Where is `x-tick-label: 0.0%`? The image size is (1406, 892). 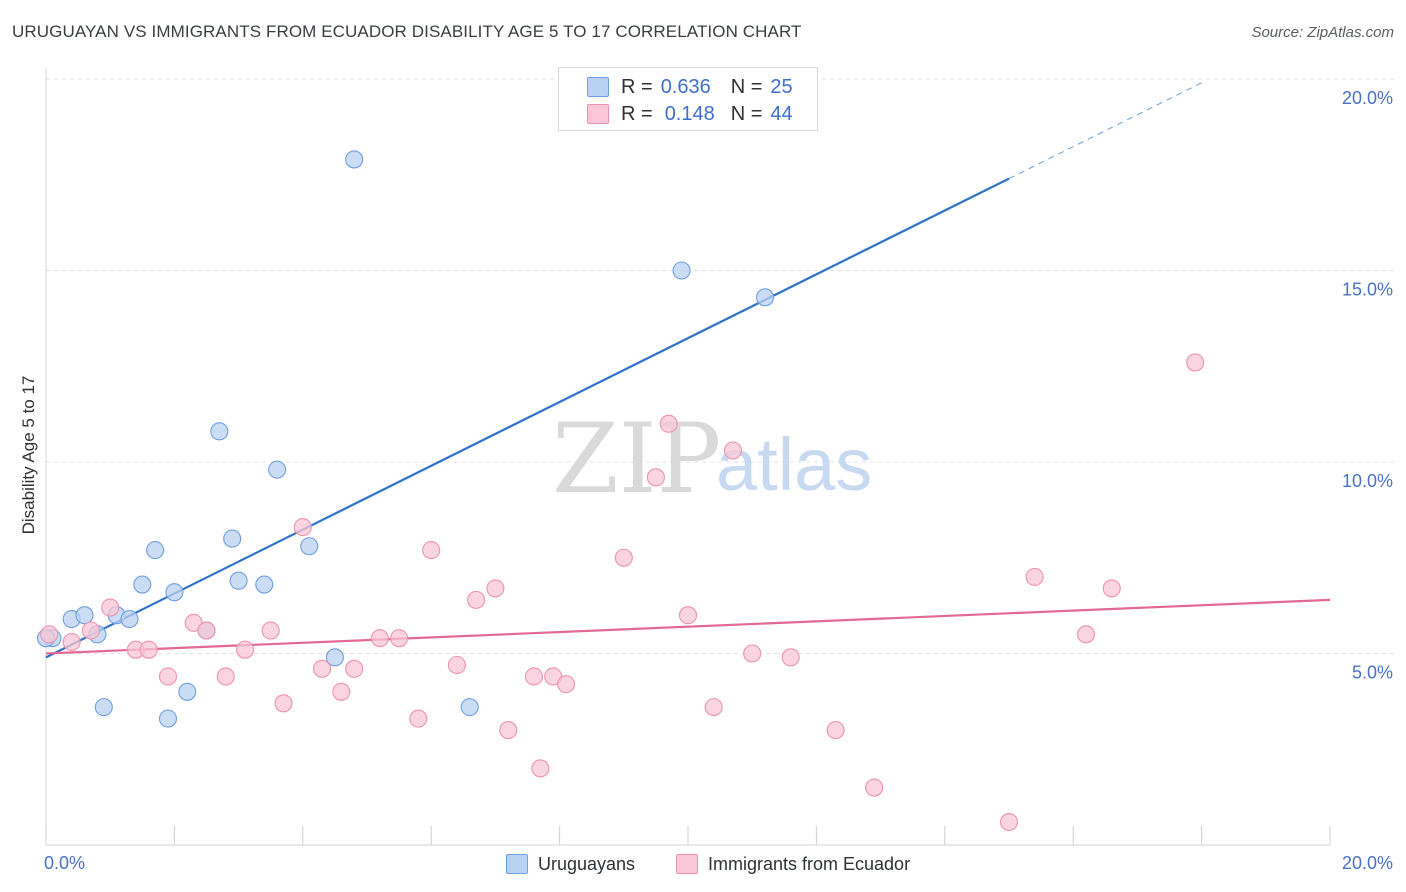
x-tick-label: 0.0% is located at coordinates (64, 863).